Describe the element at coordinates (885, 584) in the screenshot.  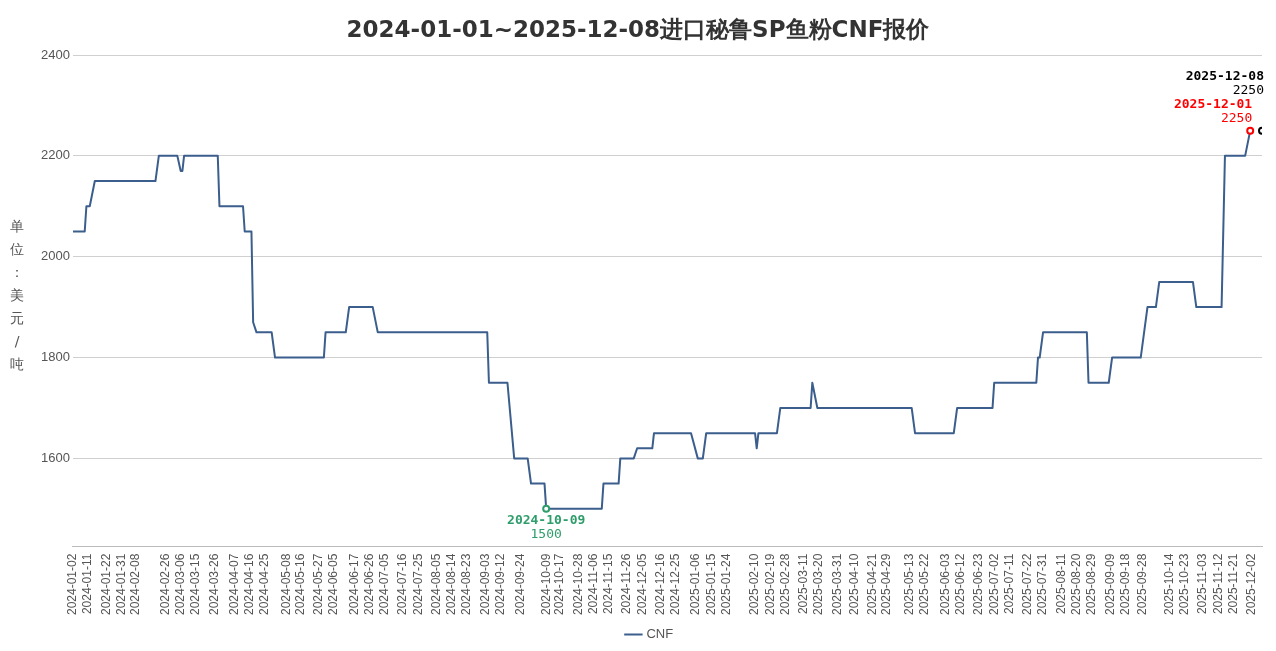
I see `x-tick-label: 2025-04-29` at that location.